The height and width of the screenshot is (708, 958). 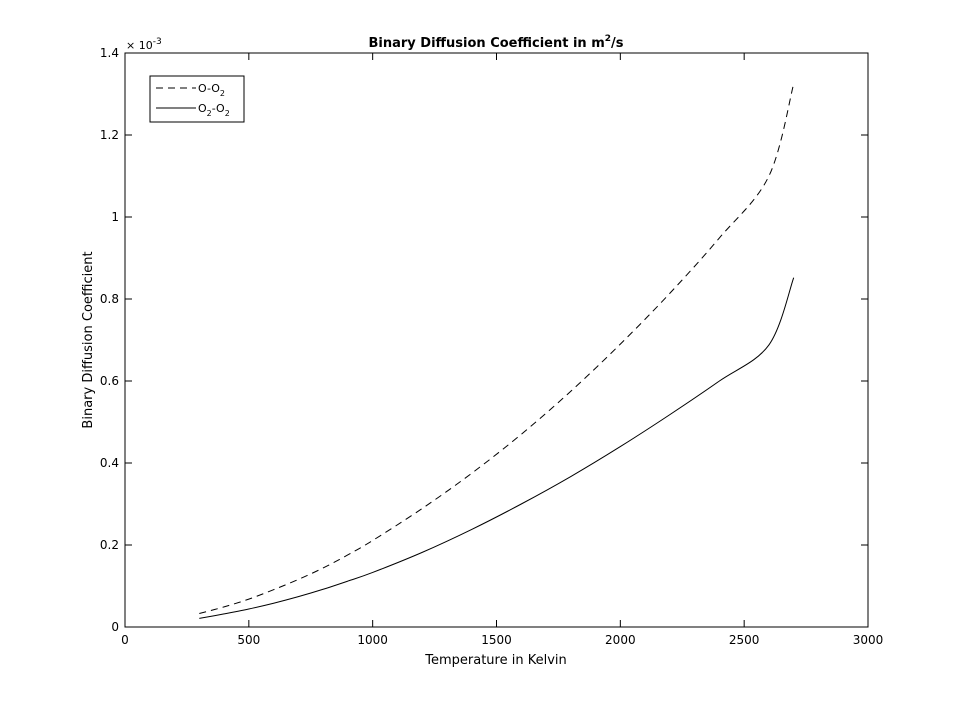 I want to click on y-tick-label: 0.8, so click(x=109, y=299).